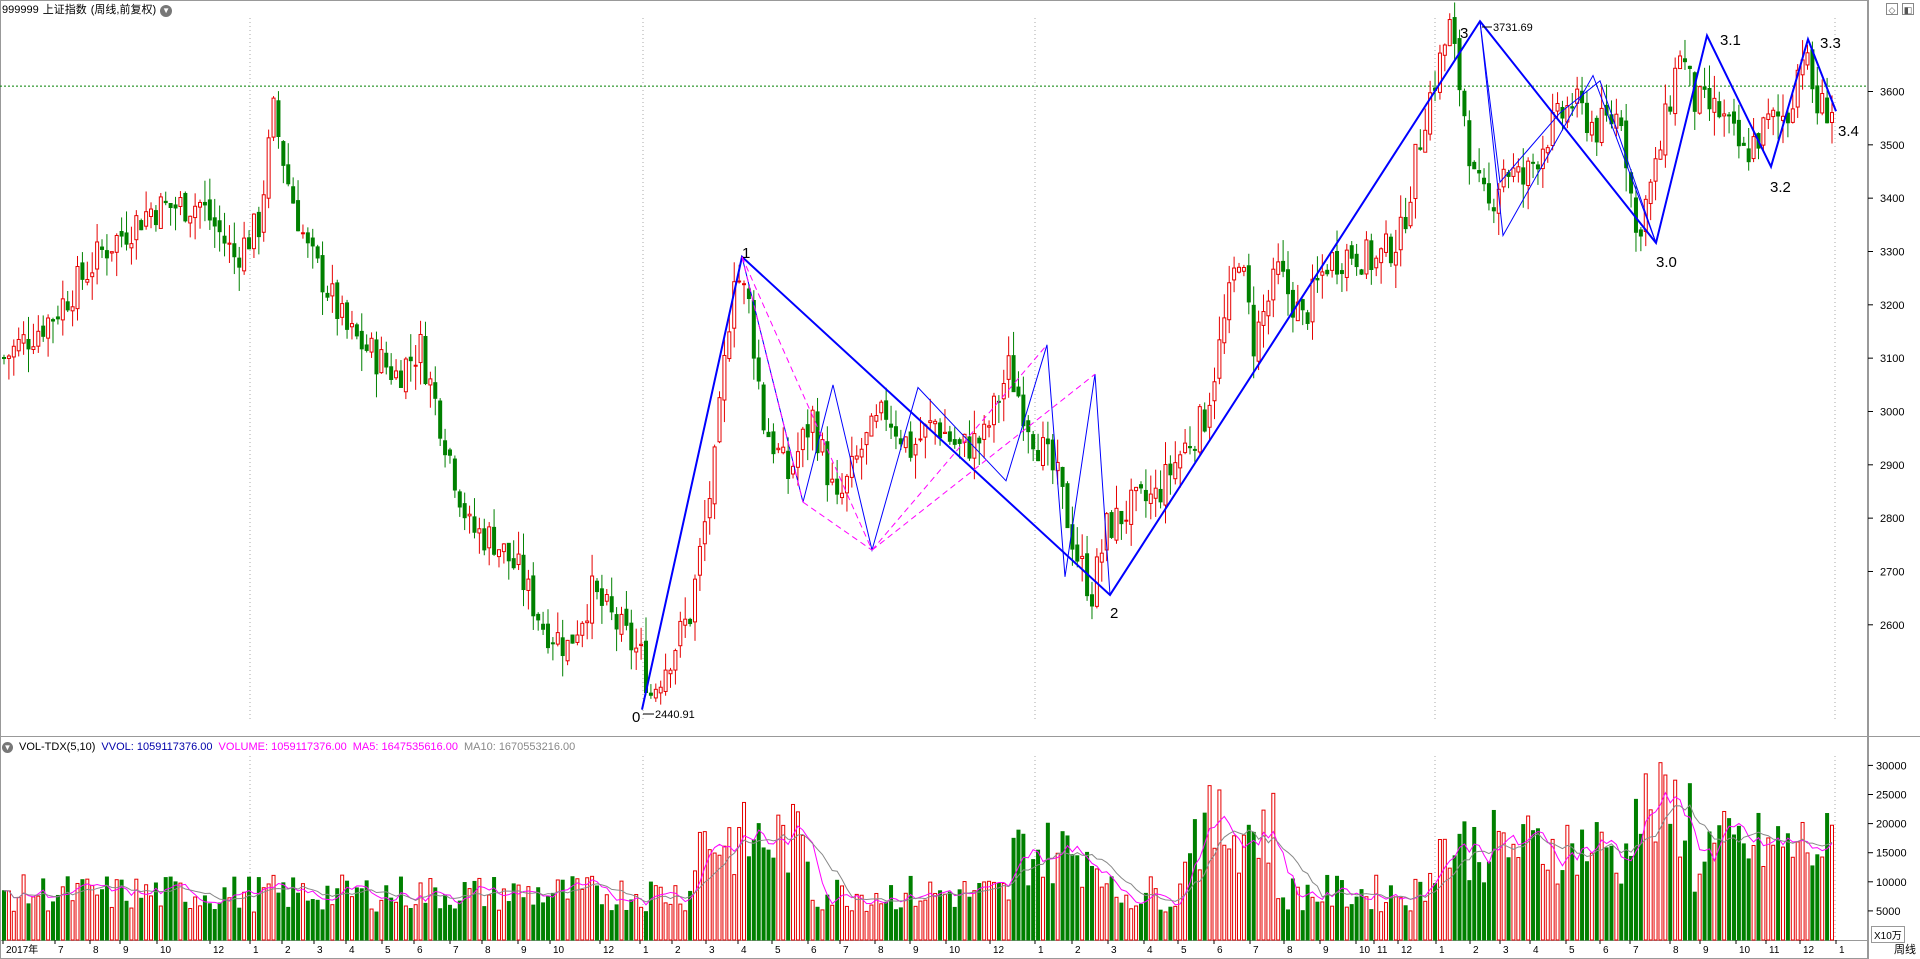  What do you see at coordinates (405, 747) in the screenshot?
I see `ma5-value: MA5: 1647535616.00` at bounding box center [405, 747].